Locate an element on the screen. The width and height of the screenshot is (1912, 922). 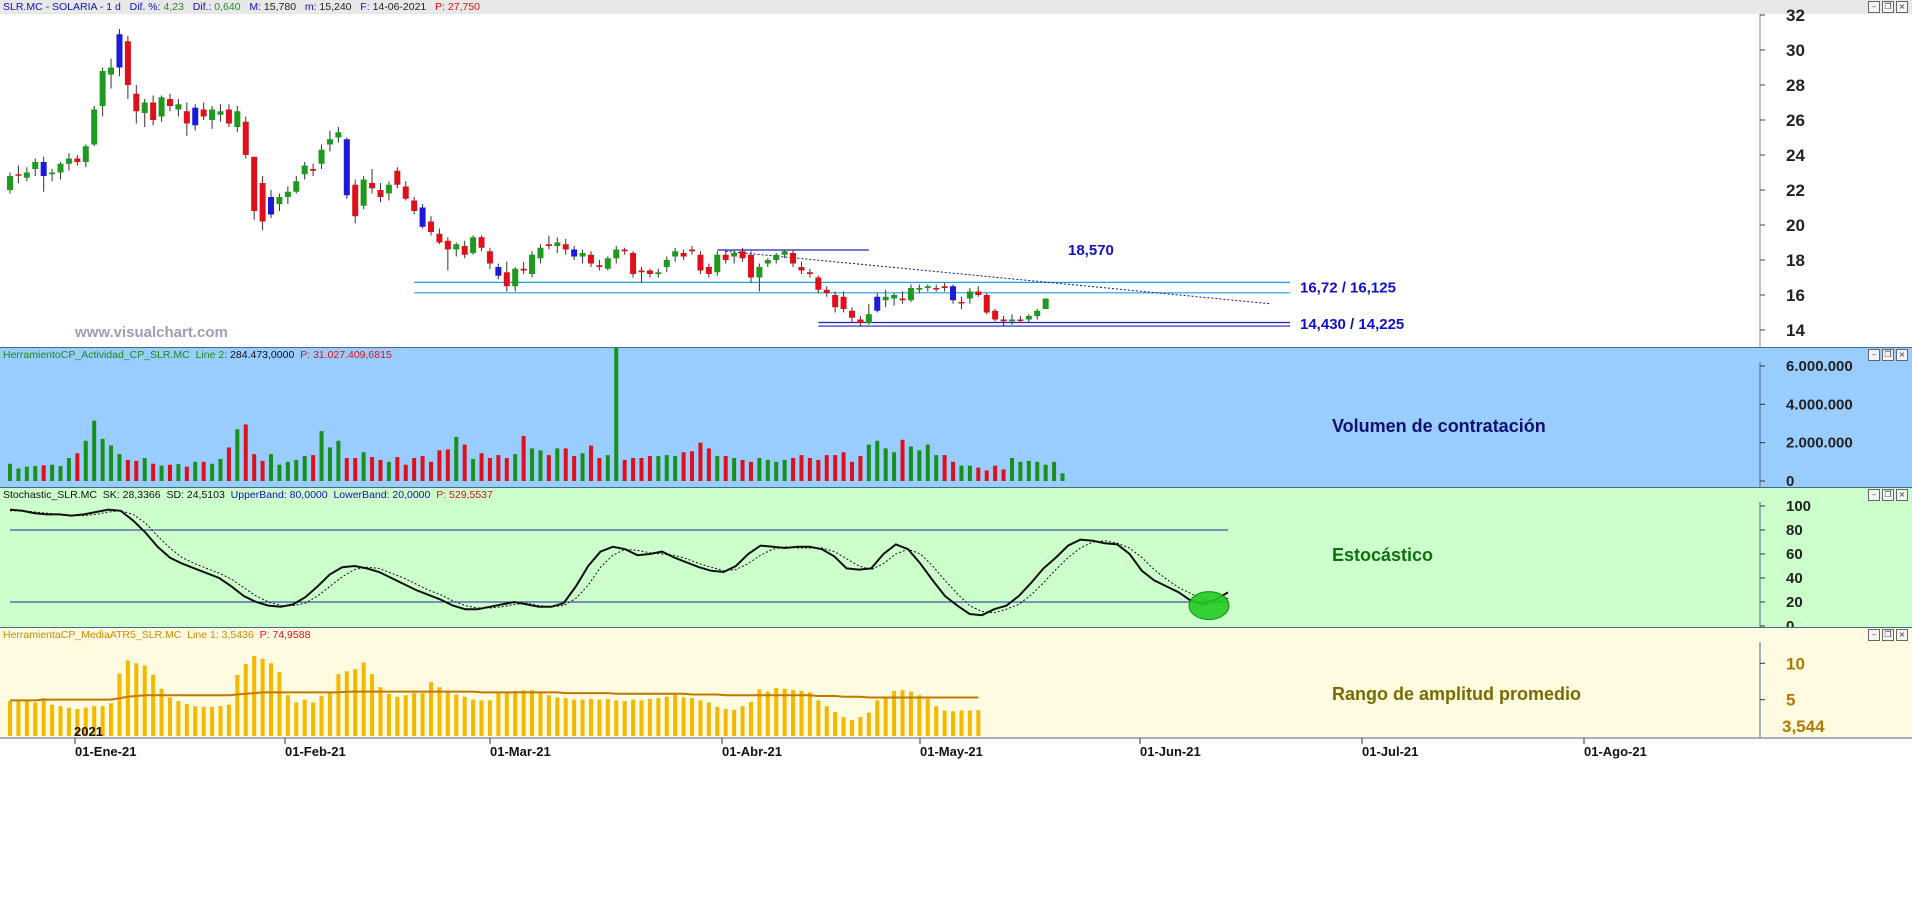
stoch-sd: SD: 24,5103 is located at coordinates (195, 495).